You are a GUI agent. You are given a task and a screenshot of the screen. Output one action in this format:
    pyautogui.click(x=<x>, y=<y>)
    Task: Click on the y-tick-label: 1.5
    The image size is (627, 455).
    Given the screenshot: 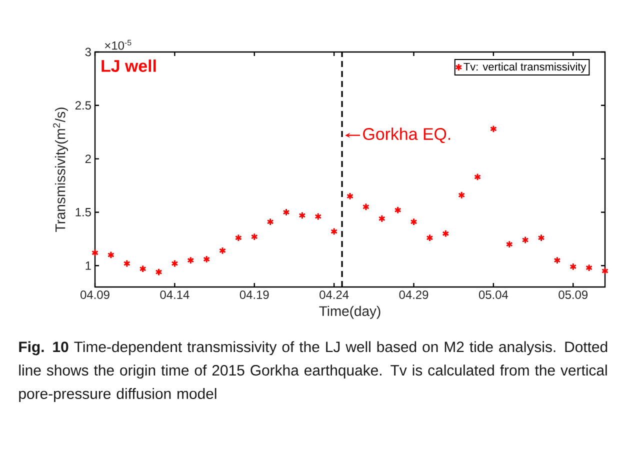 What is the action you would take?
    pyautogui.click(x=83, y=212)
    